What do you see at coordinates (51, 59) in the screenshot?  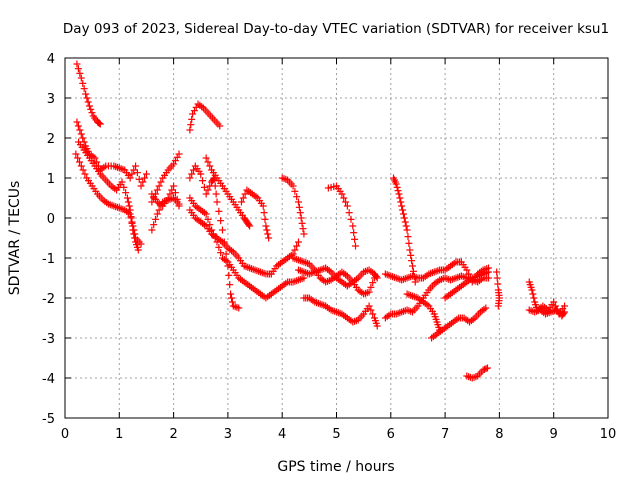 I see `y-tick-label: 4` at bounding box center [51, 59].